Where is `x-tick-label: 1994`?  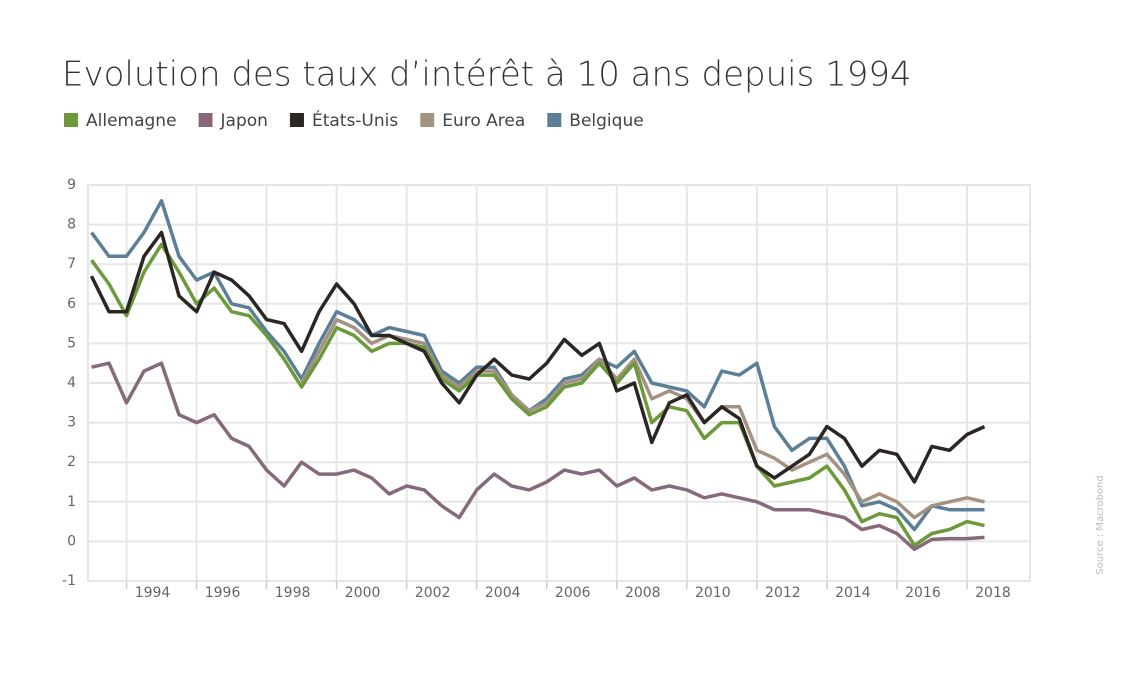 x-tick-label: 1994 is located at coordinates (153, 593).